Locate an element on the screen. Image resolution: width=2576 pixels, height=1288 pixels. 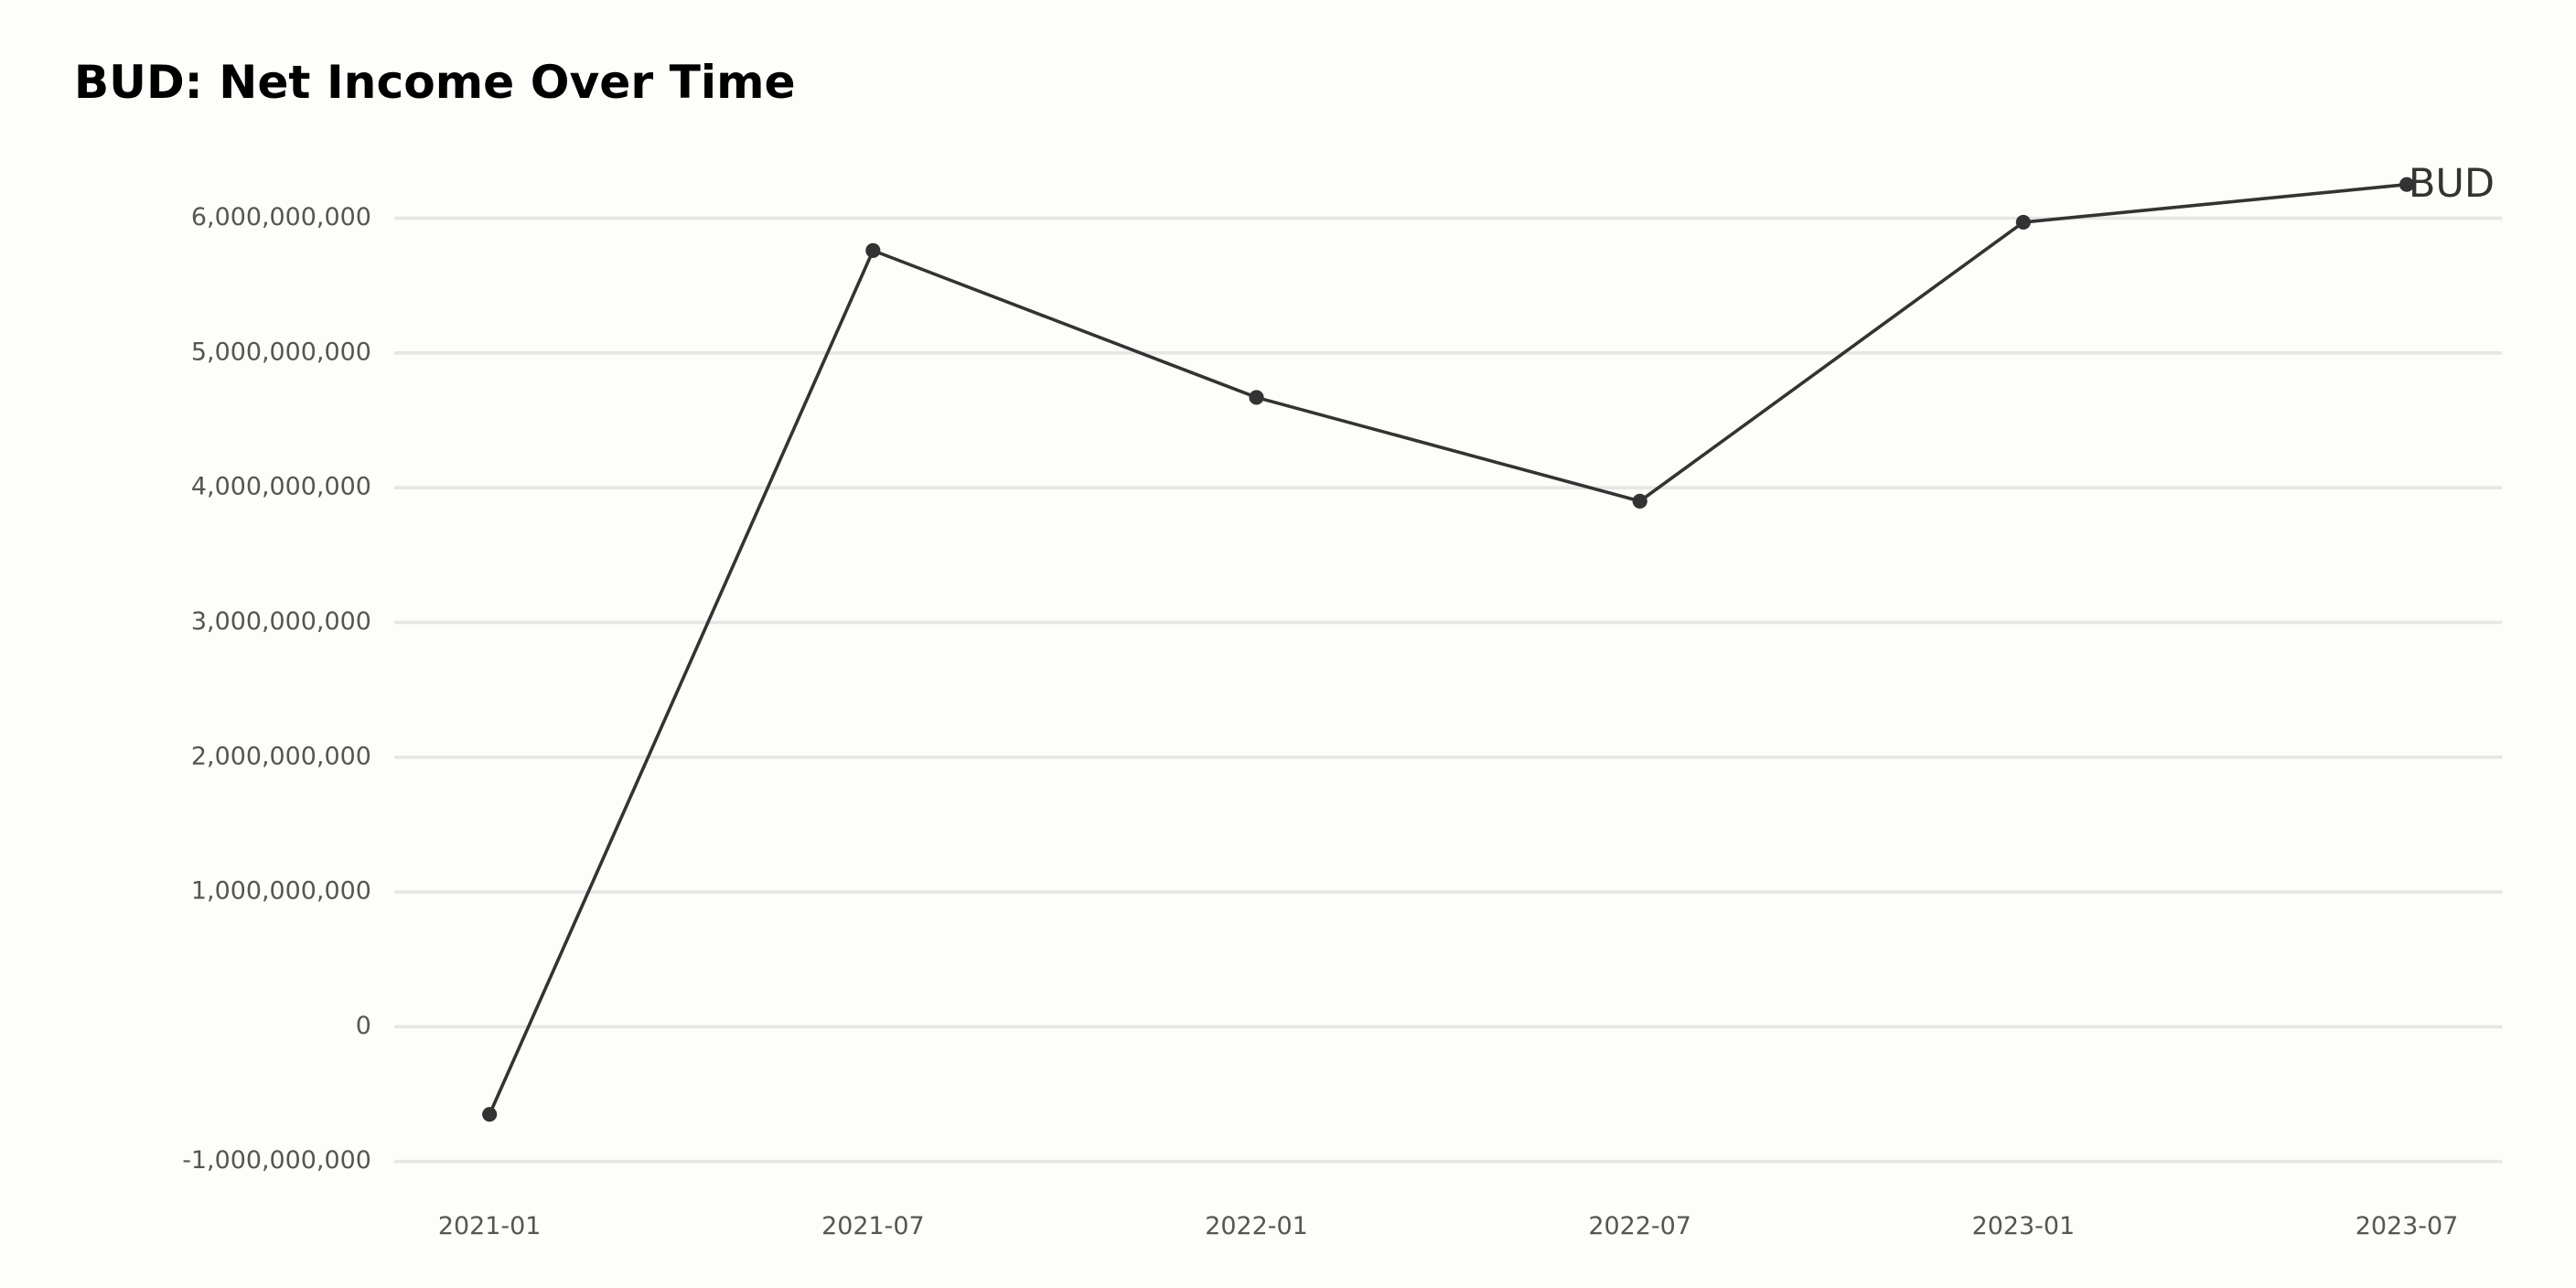
series-label: BUD is located at coordinates (2452, 184).